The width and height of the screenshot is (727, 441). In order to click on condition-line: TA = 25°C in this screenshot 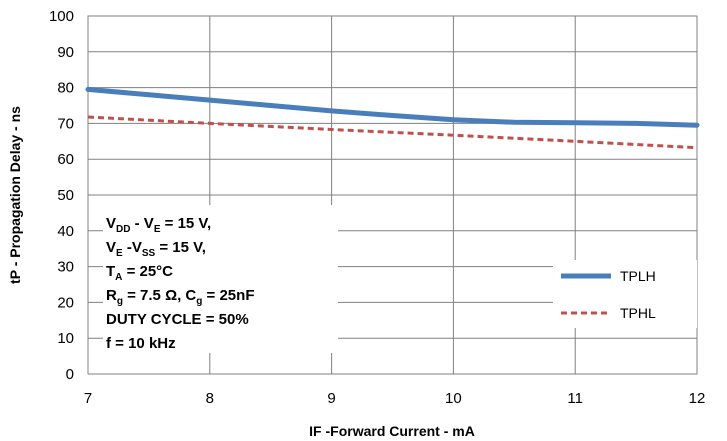, I will do `click(139, 273)`.